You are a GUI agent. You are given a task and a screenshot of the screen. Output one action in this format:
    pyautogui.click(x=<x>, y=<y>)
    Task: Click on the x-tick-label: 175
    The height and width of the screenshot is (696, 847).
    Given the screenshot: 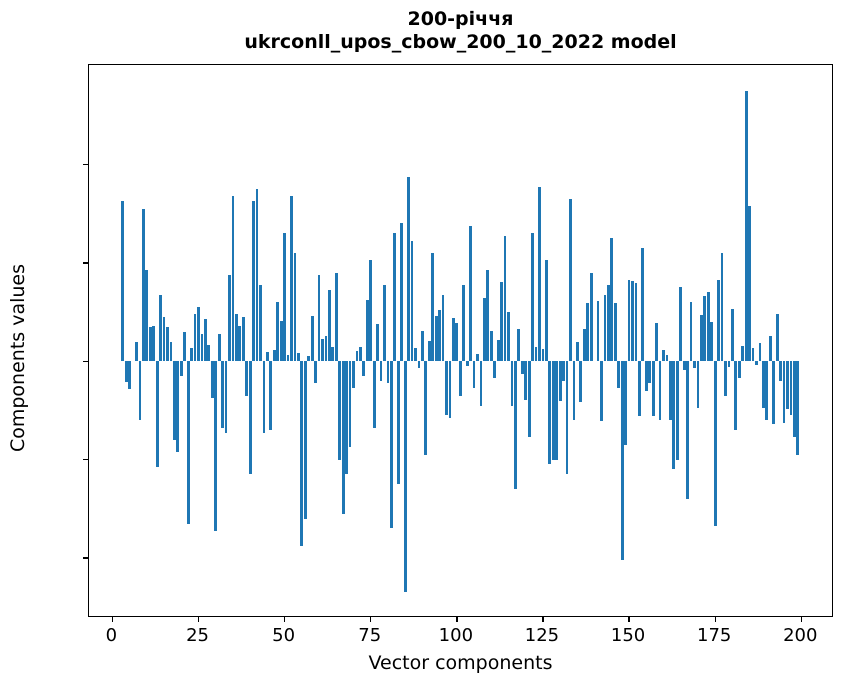 What is the action you would take?
    pyautogui.click(x=714, y=635)
    